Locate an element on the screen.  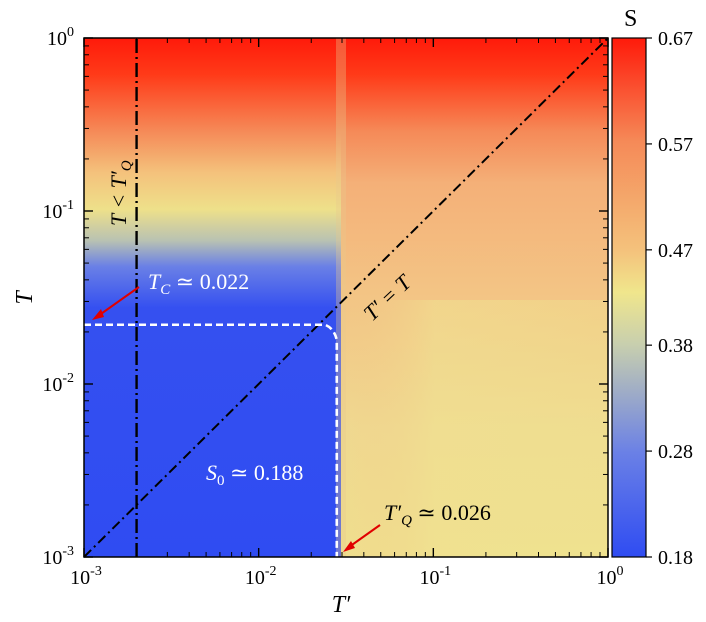
colorbar-tick-label-0: 0.18 is located at coordinates (675, 558).